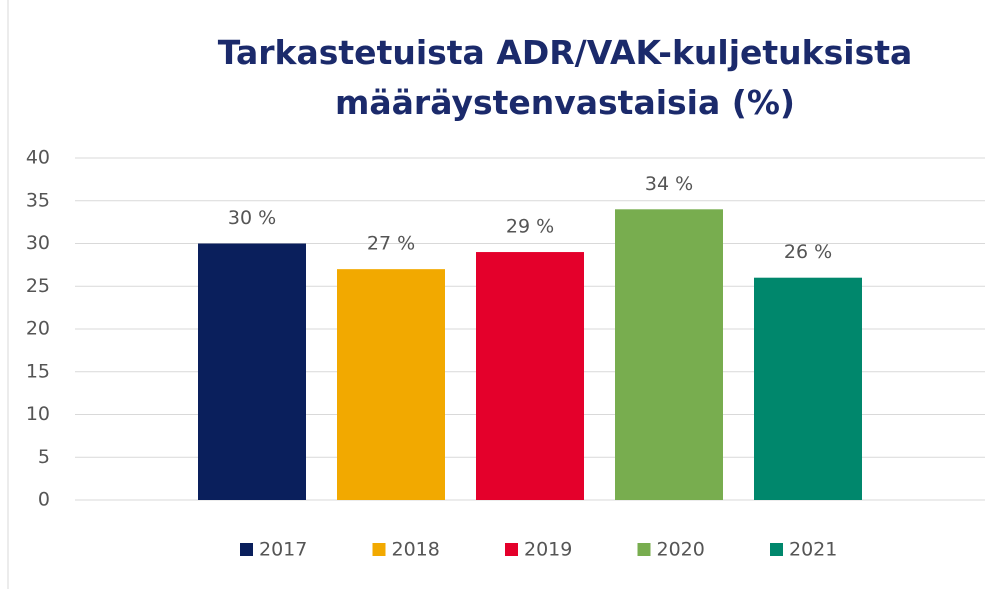  I want to click on legend-label: 2020, so click(681, 550).